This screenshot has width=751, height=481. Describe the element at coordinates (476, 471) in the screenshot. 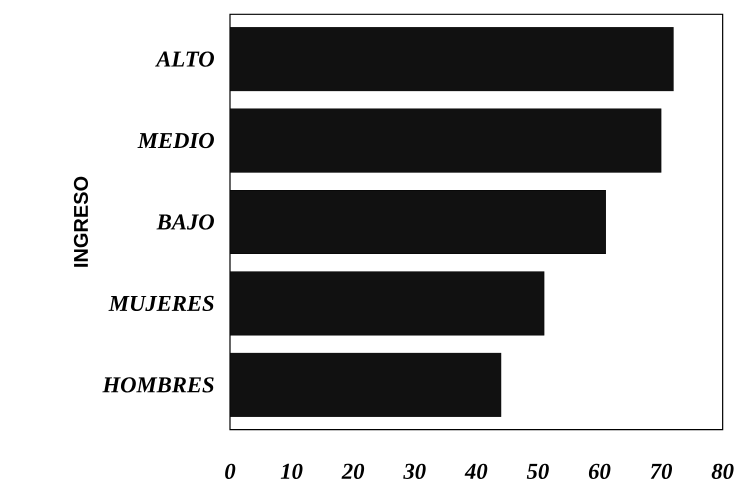

I see `x-tick-label: 40` at that location.